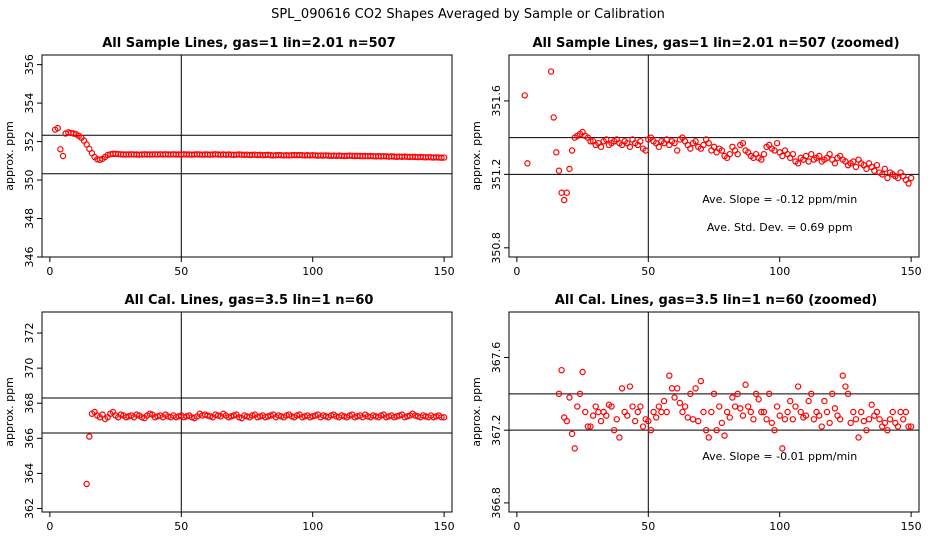 The image size is (936, 540). Describe the element at coordinates (249, 43) in the screenshot. I see `panel-title: All Sample Lines, gas=1 lin=2.01 n=507` at that location.